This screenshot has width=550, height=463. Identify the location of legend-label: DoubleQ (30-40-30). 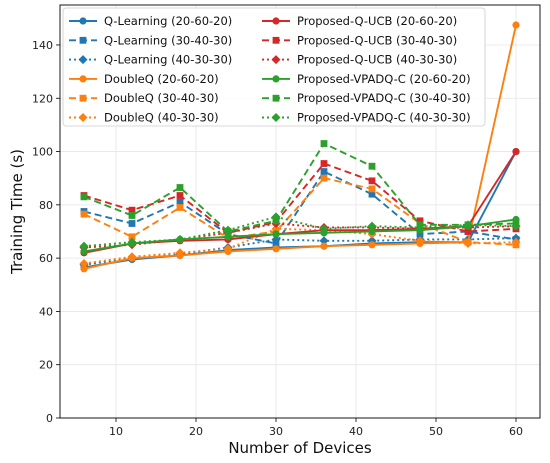
(161, 98).